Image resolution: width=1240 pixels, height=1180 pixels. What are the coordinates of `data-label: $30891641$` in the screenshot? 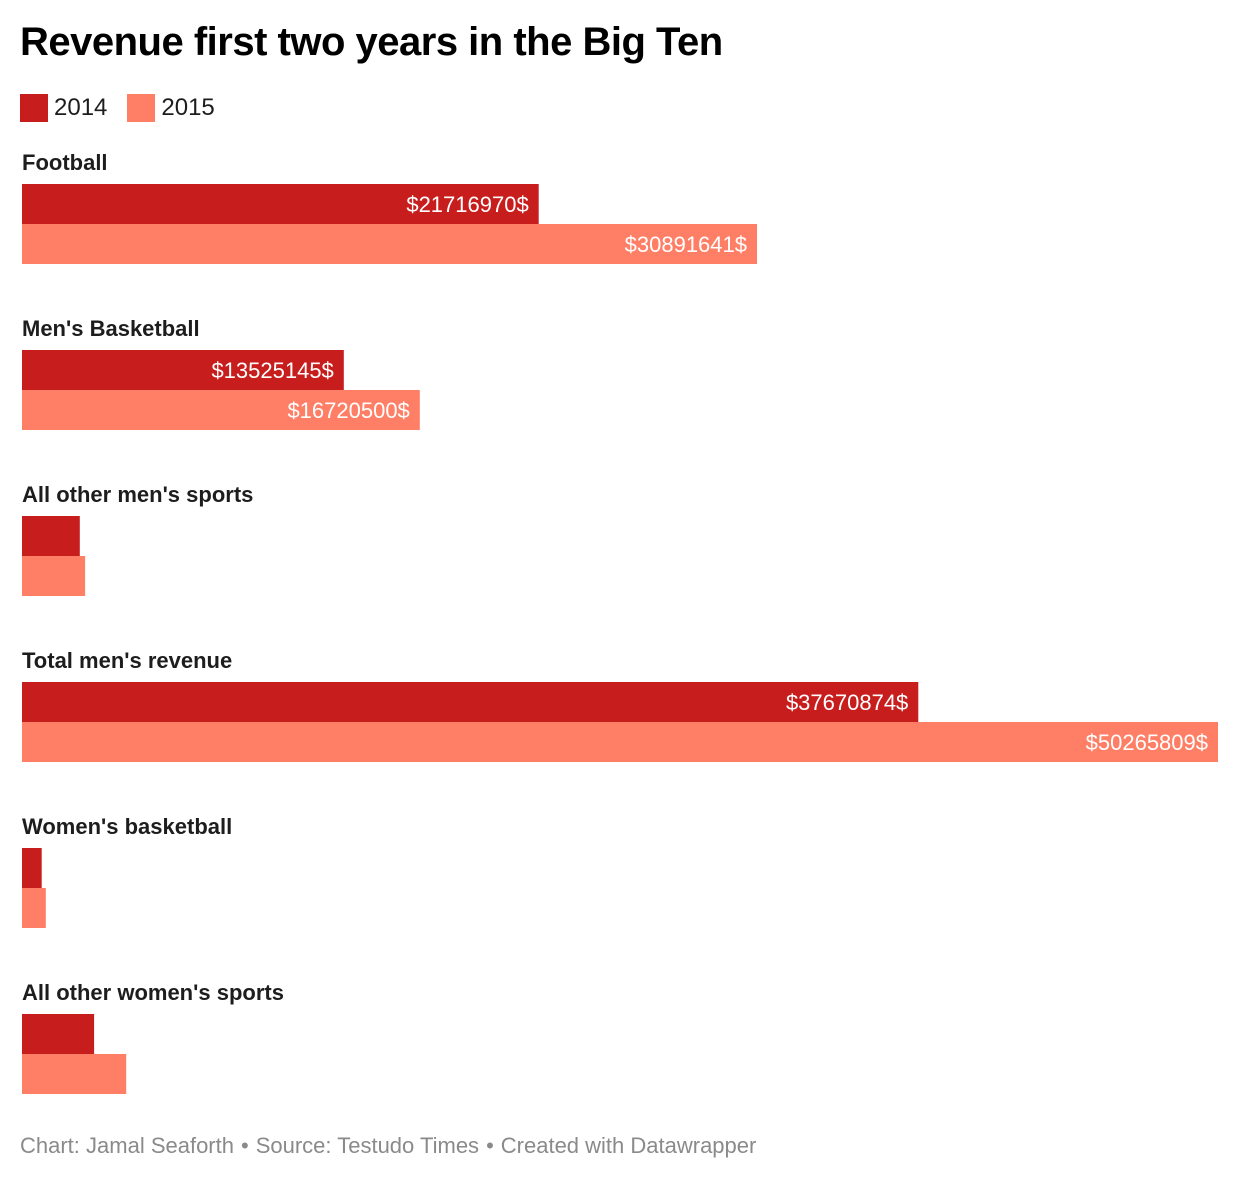 It's located at (686, 244).